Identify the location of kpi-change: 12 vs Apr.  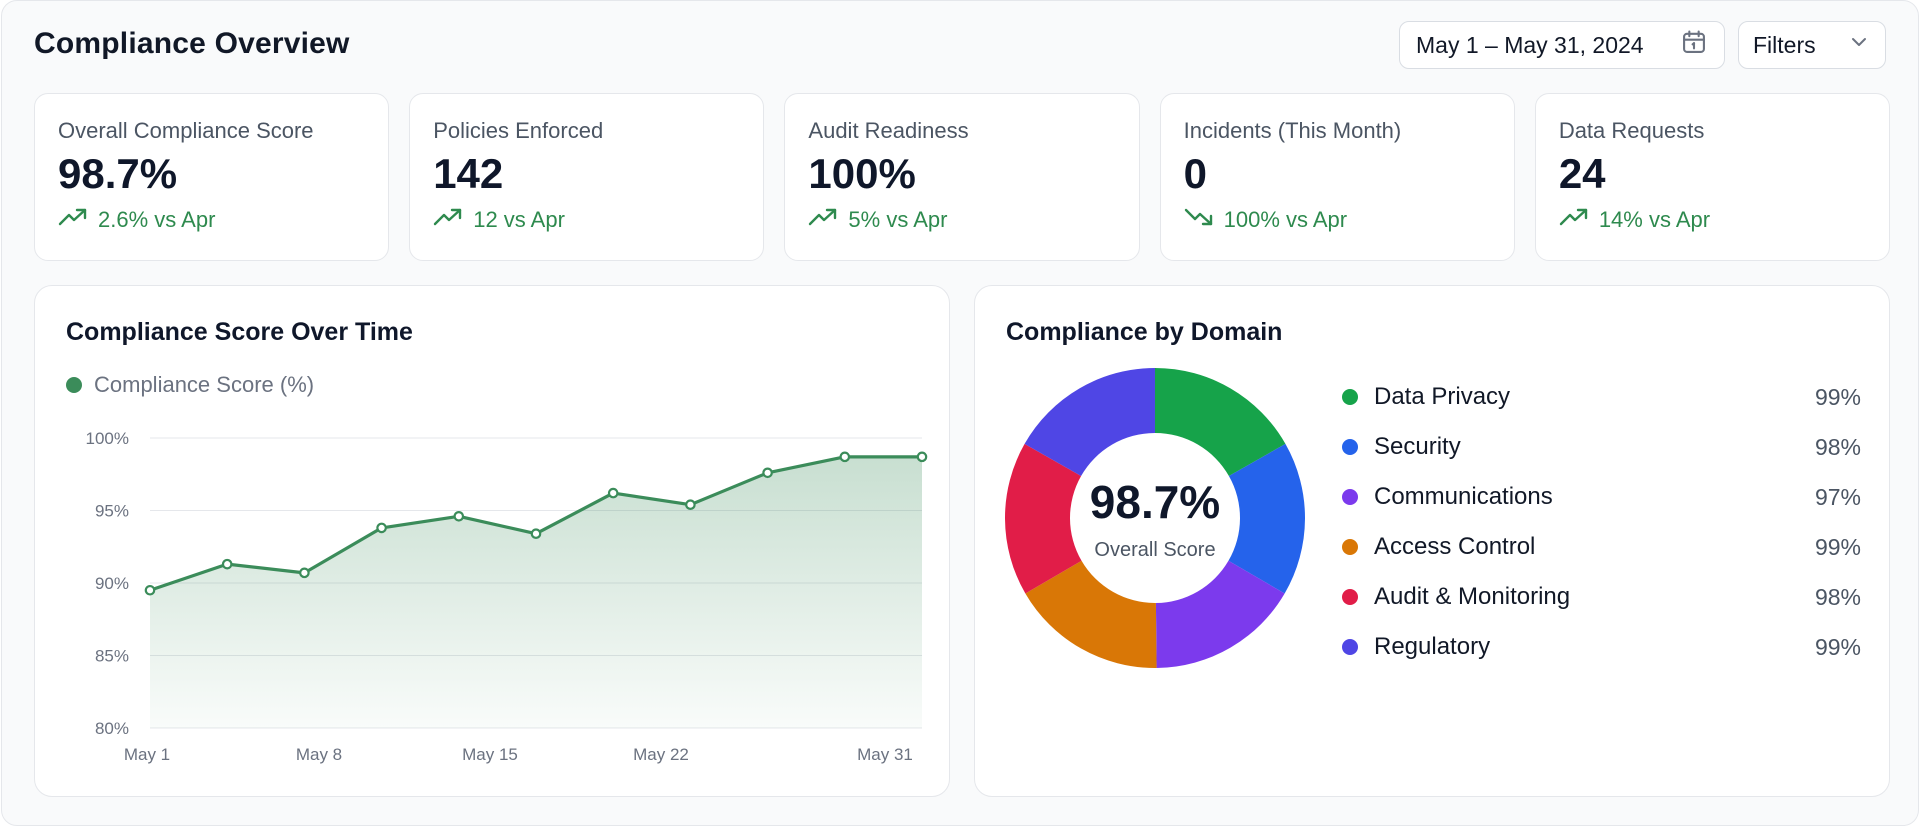
(586, 220).